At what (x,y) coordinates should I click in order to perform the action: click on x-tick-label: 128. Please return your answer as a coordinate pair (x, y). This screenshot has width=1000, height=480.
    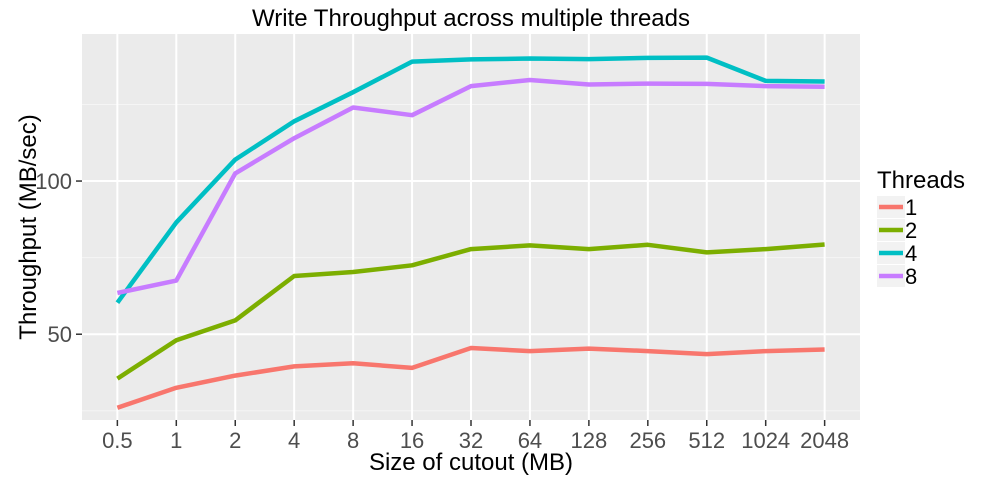
    Looking at the image, I should click on (589, 440).